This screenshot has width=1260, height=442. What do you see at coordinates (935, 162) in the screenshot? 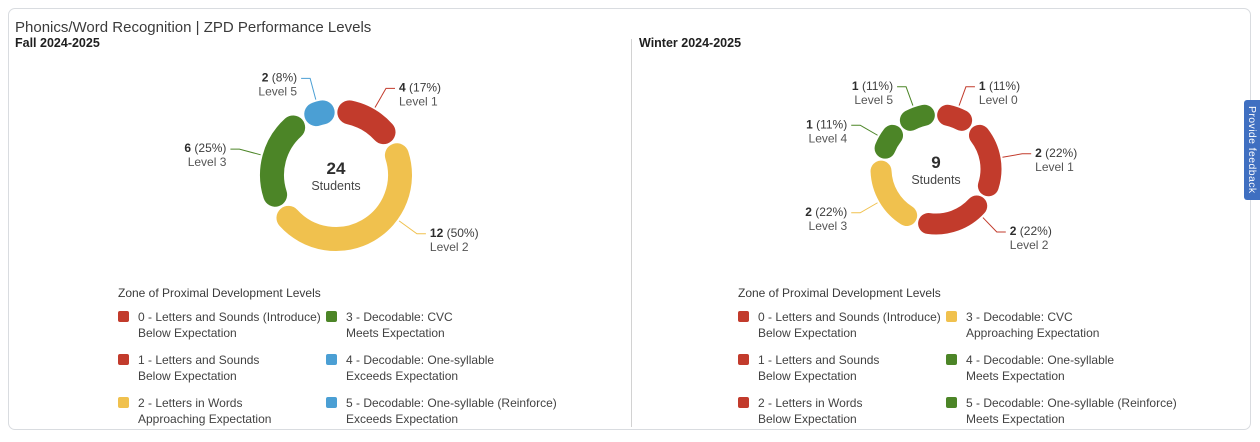
I see `donut-center-value: 9` at bounding box center [935, 162].